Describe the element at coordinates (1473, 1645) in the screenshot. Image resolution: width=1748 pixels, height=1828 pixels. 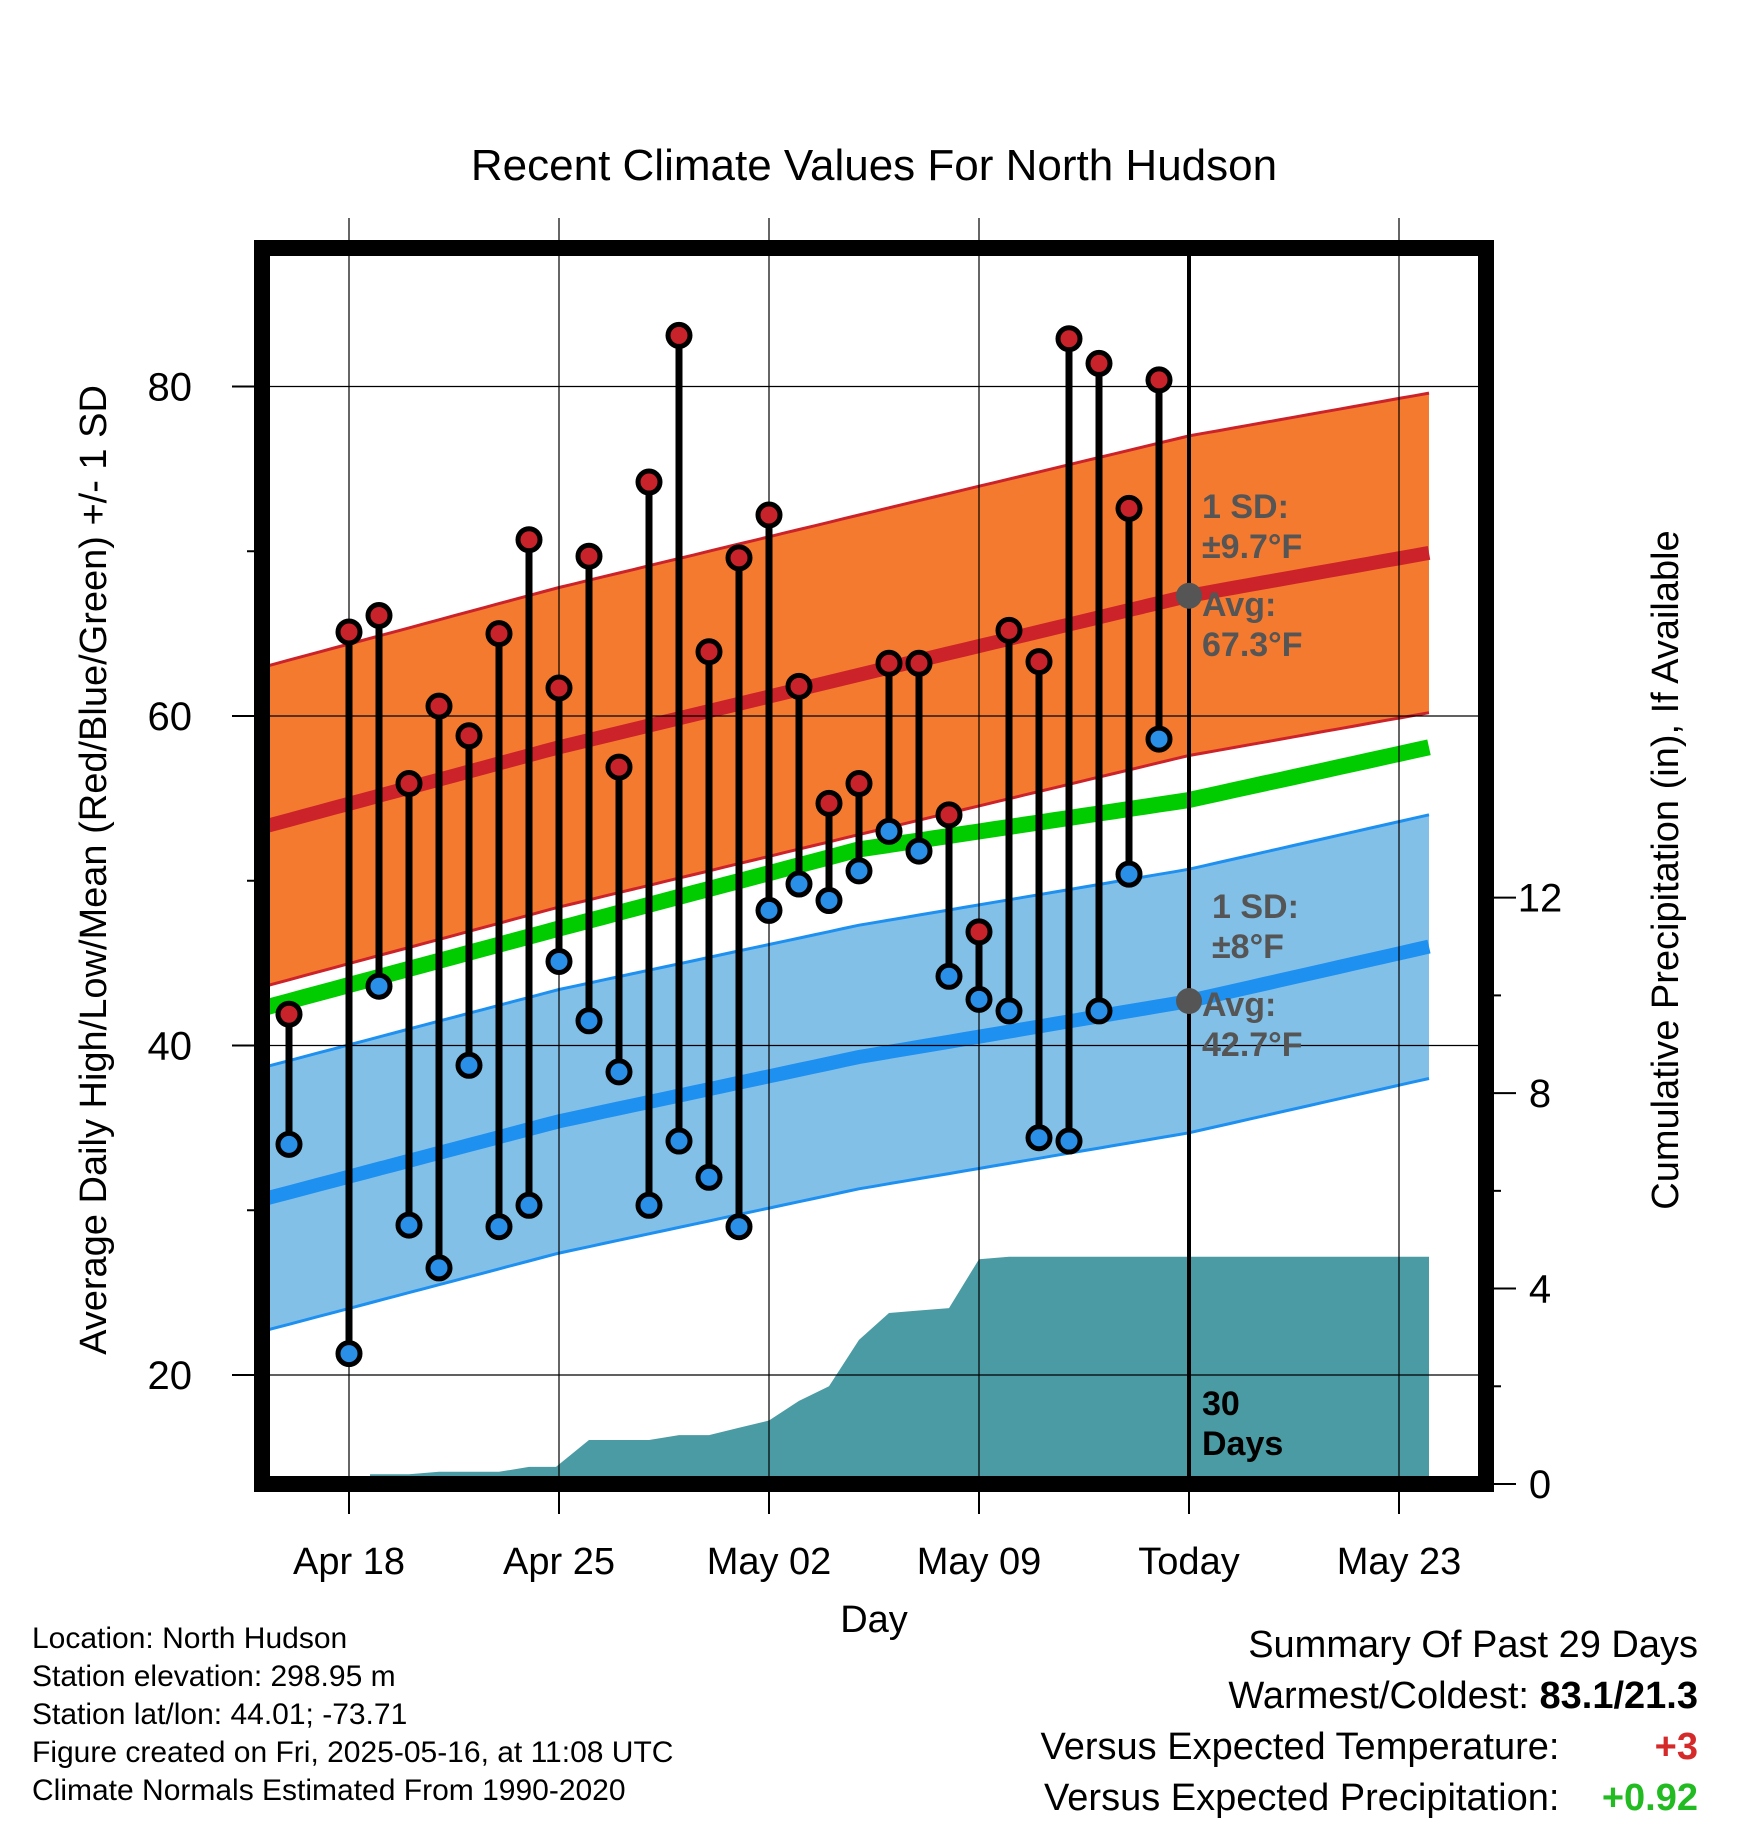
I see `summary-title: Summary Of Past 29 Days` at that location.